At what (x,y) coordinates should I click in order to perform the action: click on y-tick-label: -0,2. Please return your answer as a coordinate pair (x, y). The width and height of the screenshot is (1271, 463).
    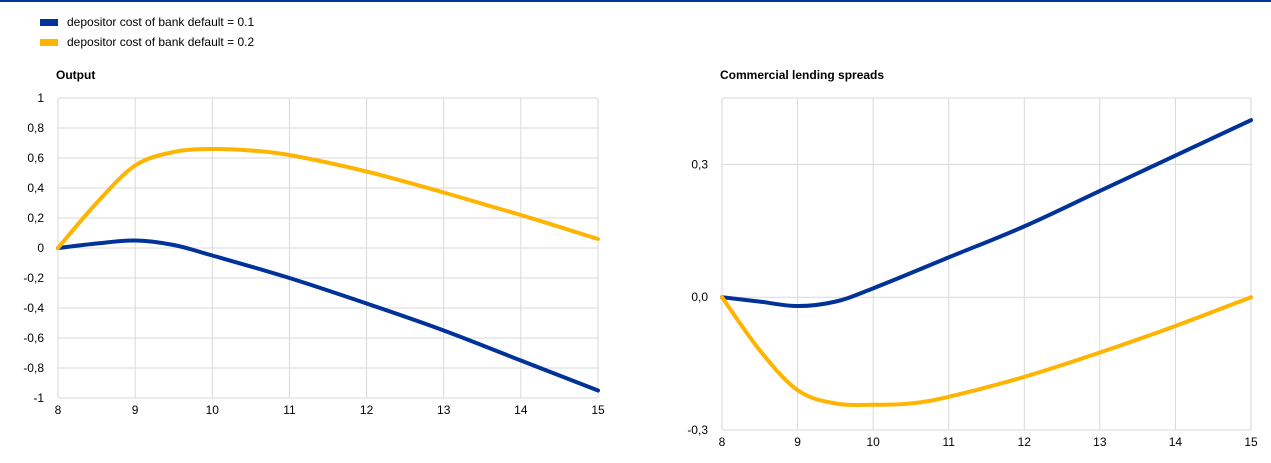
    Looking at the image, I should click on (33, 278).